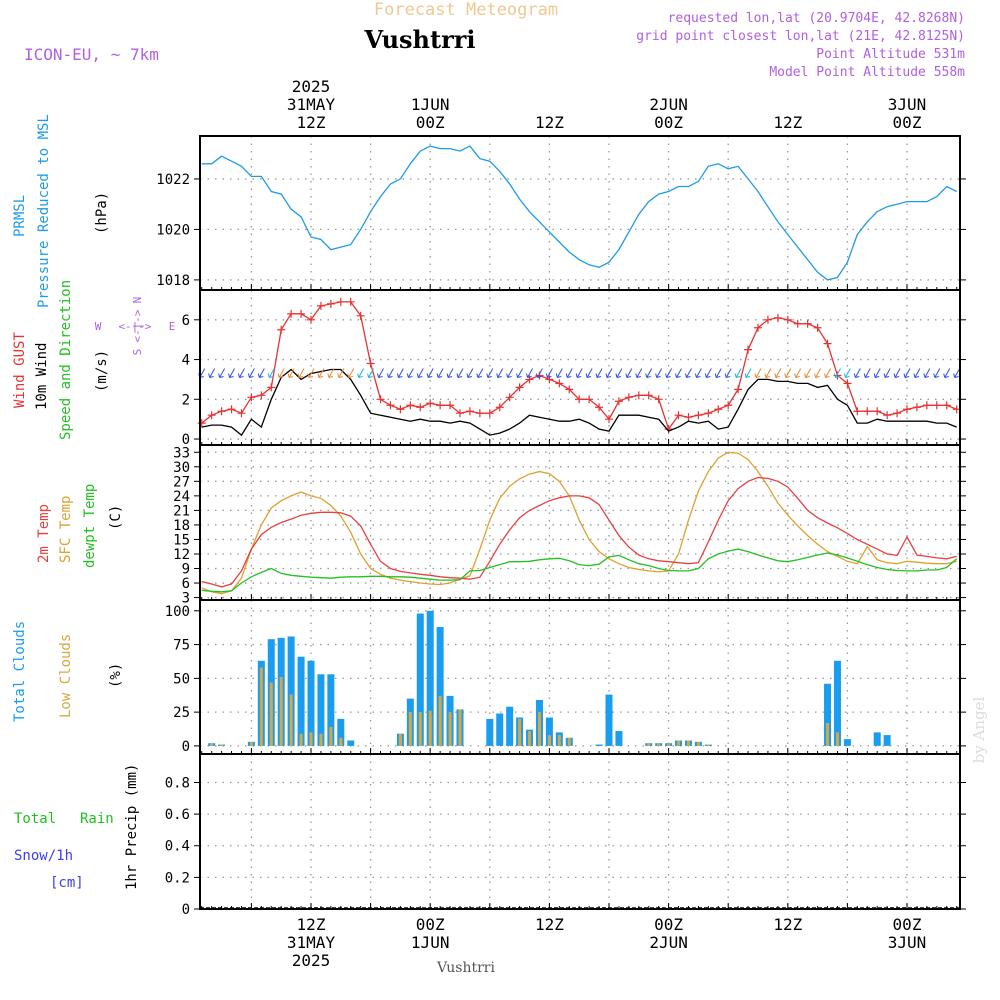 This screenshot has width=1000, height=1000. I want to click on y-tick-label: 0.4, so click(177, 847).